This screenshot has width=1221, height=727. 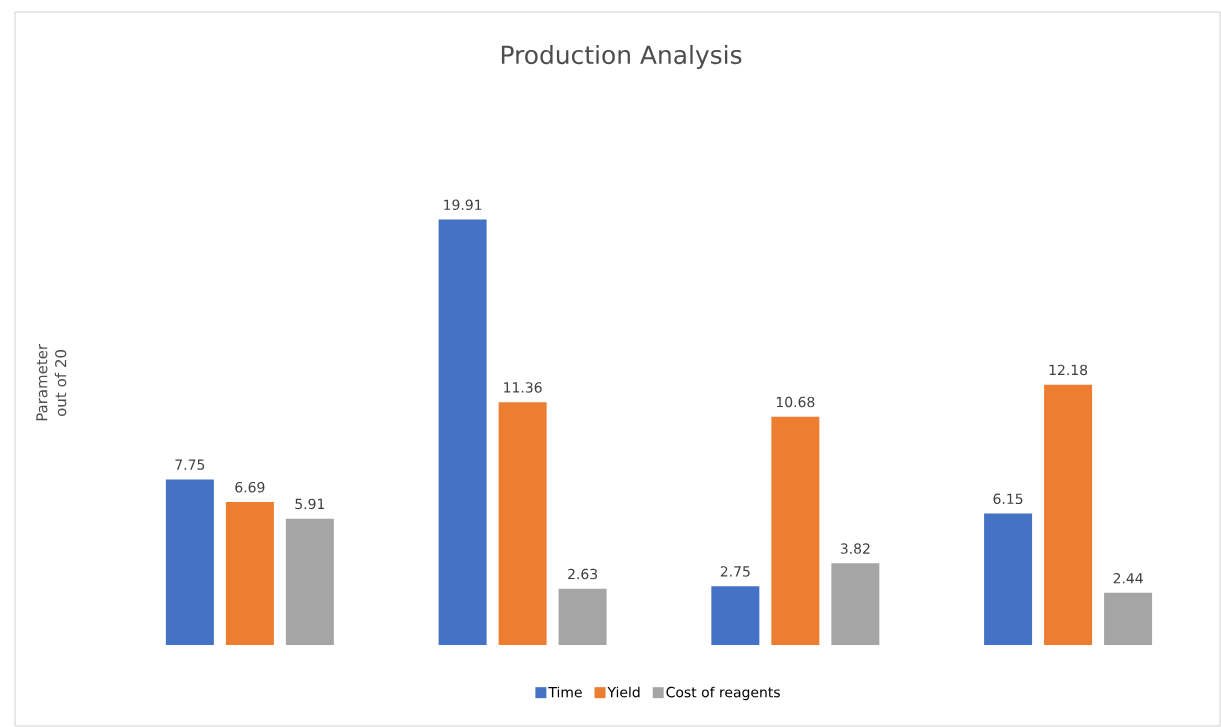 What do you see at coordinates (463, 205) in the screenshot?
I see `data-label: 19.91` at bounding box center [463, 205].